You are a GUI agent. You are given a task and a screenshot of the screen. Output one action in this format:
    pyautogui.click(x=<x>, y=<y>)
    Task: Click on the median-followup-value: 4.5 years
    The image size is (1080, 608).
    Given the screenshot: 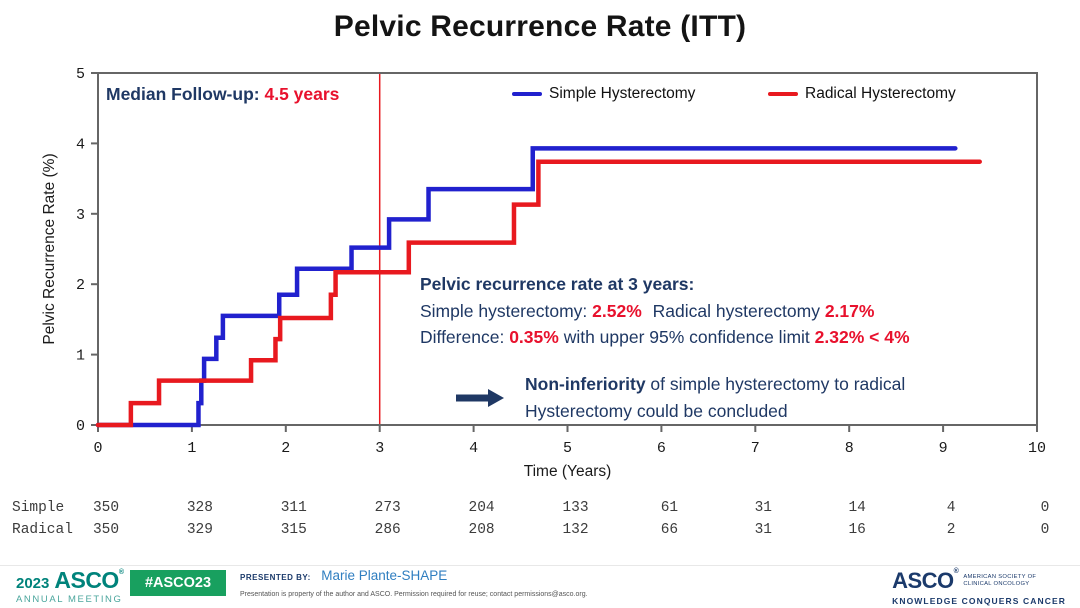 What is the action you would take?
    pyautogui.click(x=302, y=94)
    